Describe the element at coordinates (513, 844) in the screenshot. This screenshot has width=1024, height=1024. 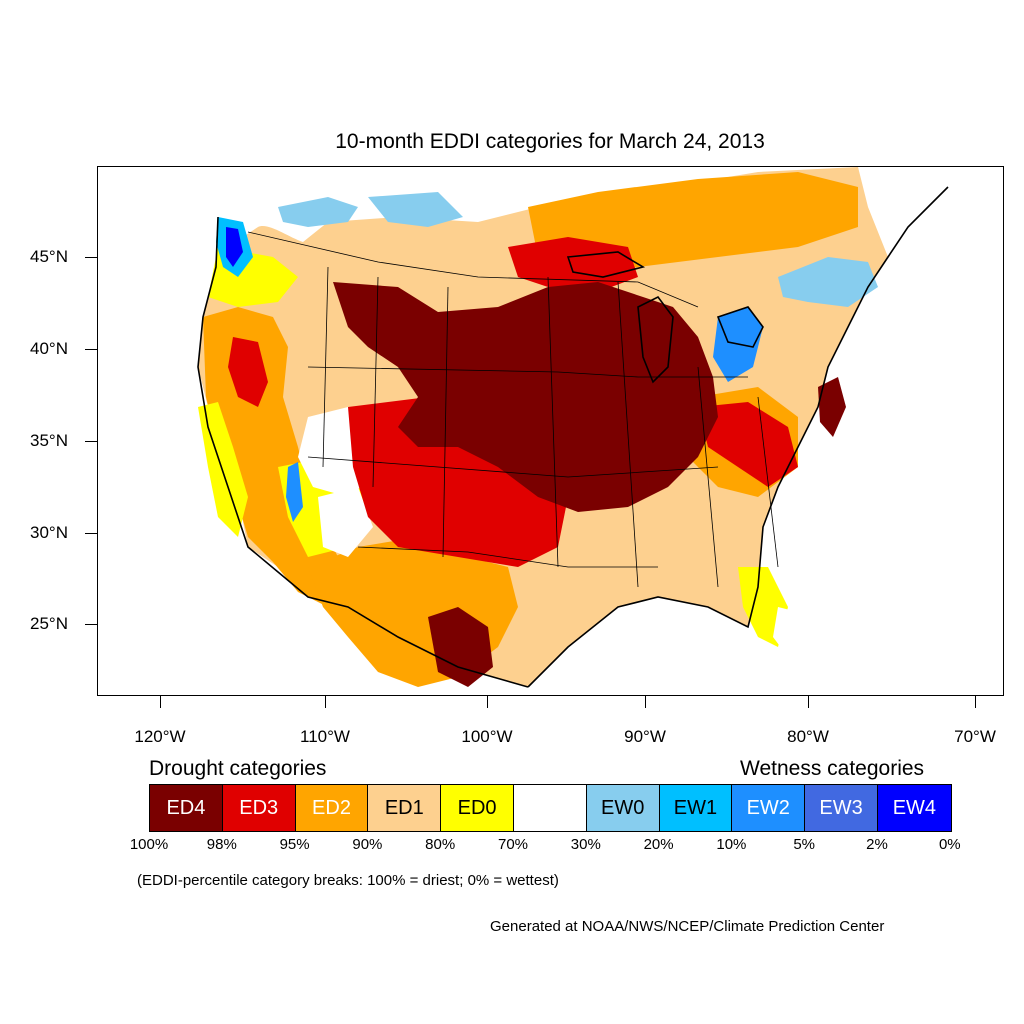
I see `percent-break-label: 70%` at that location.